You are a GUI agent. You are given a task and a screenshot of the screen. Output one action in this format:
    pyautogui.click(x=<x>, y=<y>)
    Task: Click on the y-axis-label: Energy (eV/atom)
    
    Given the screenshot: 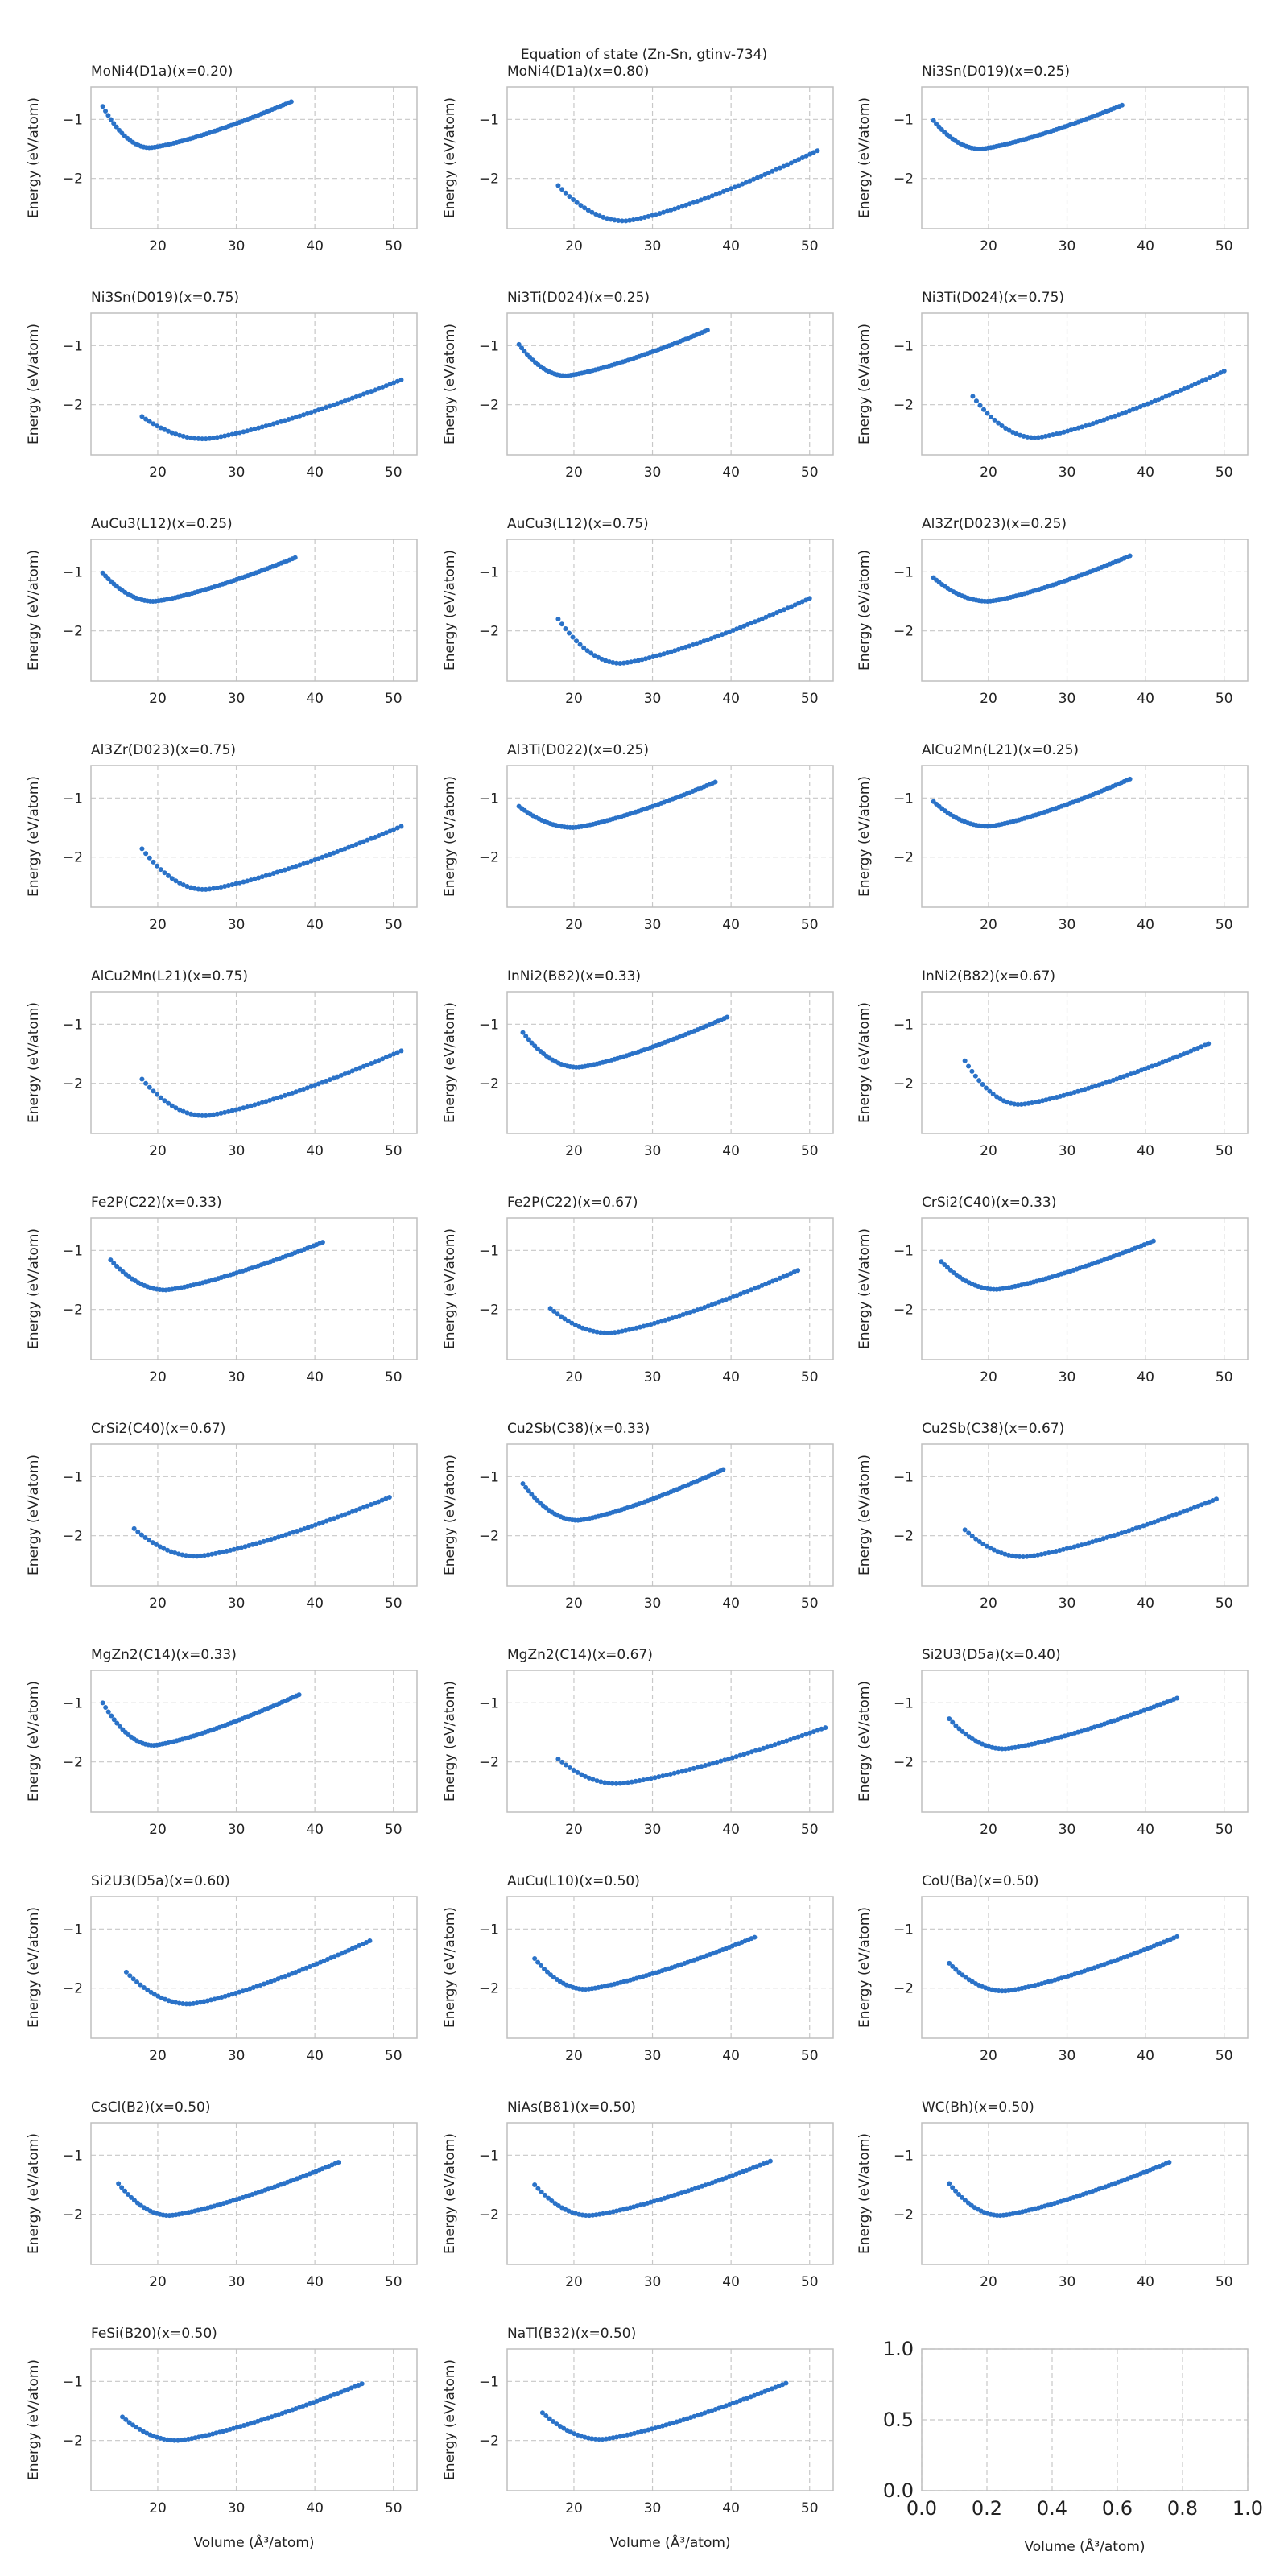 What is the action you would take?
    pyautogui.click(x=450, y=610)
    